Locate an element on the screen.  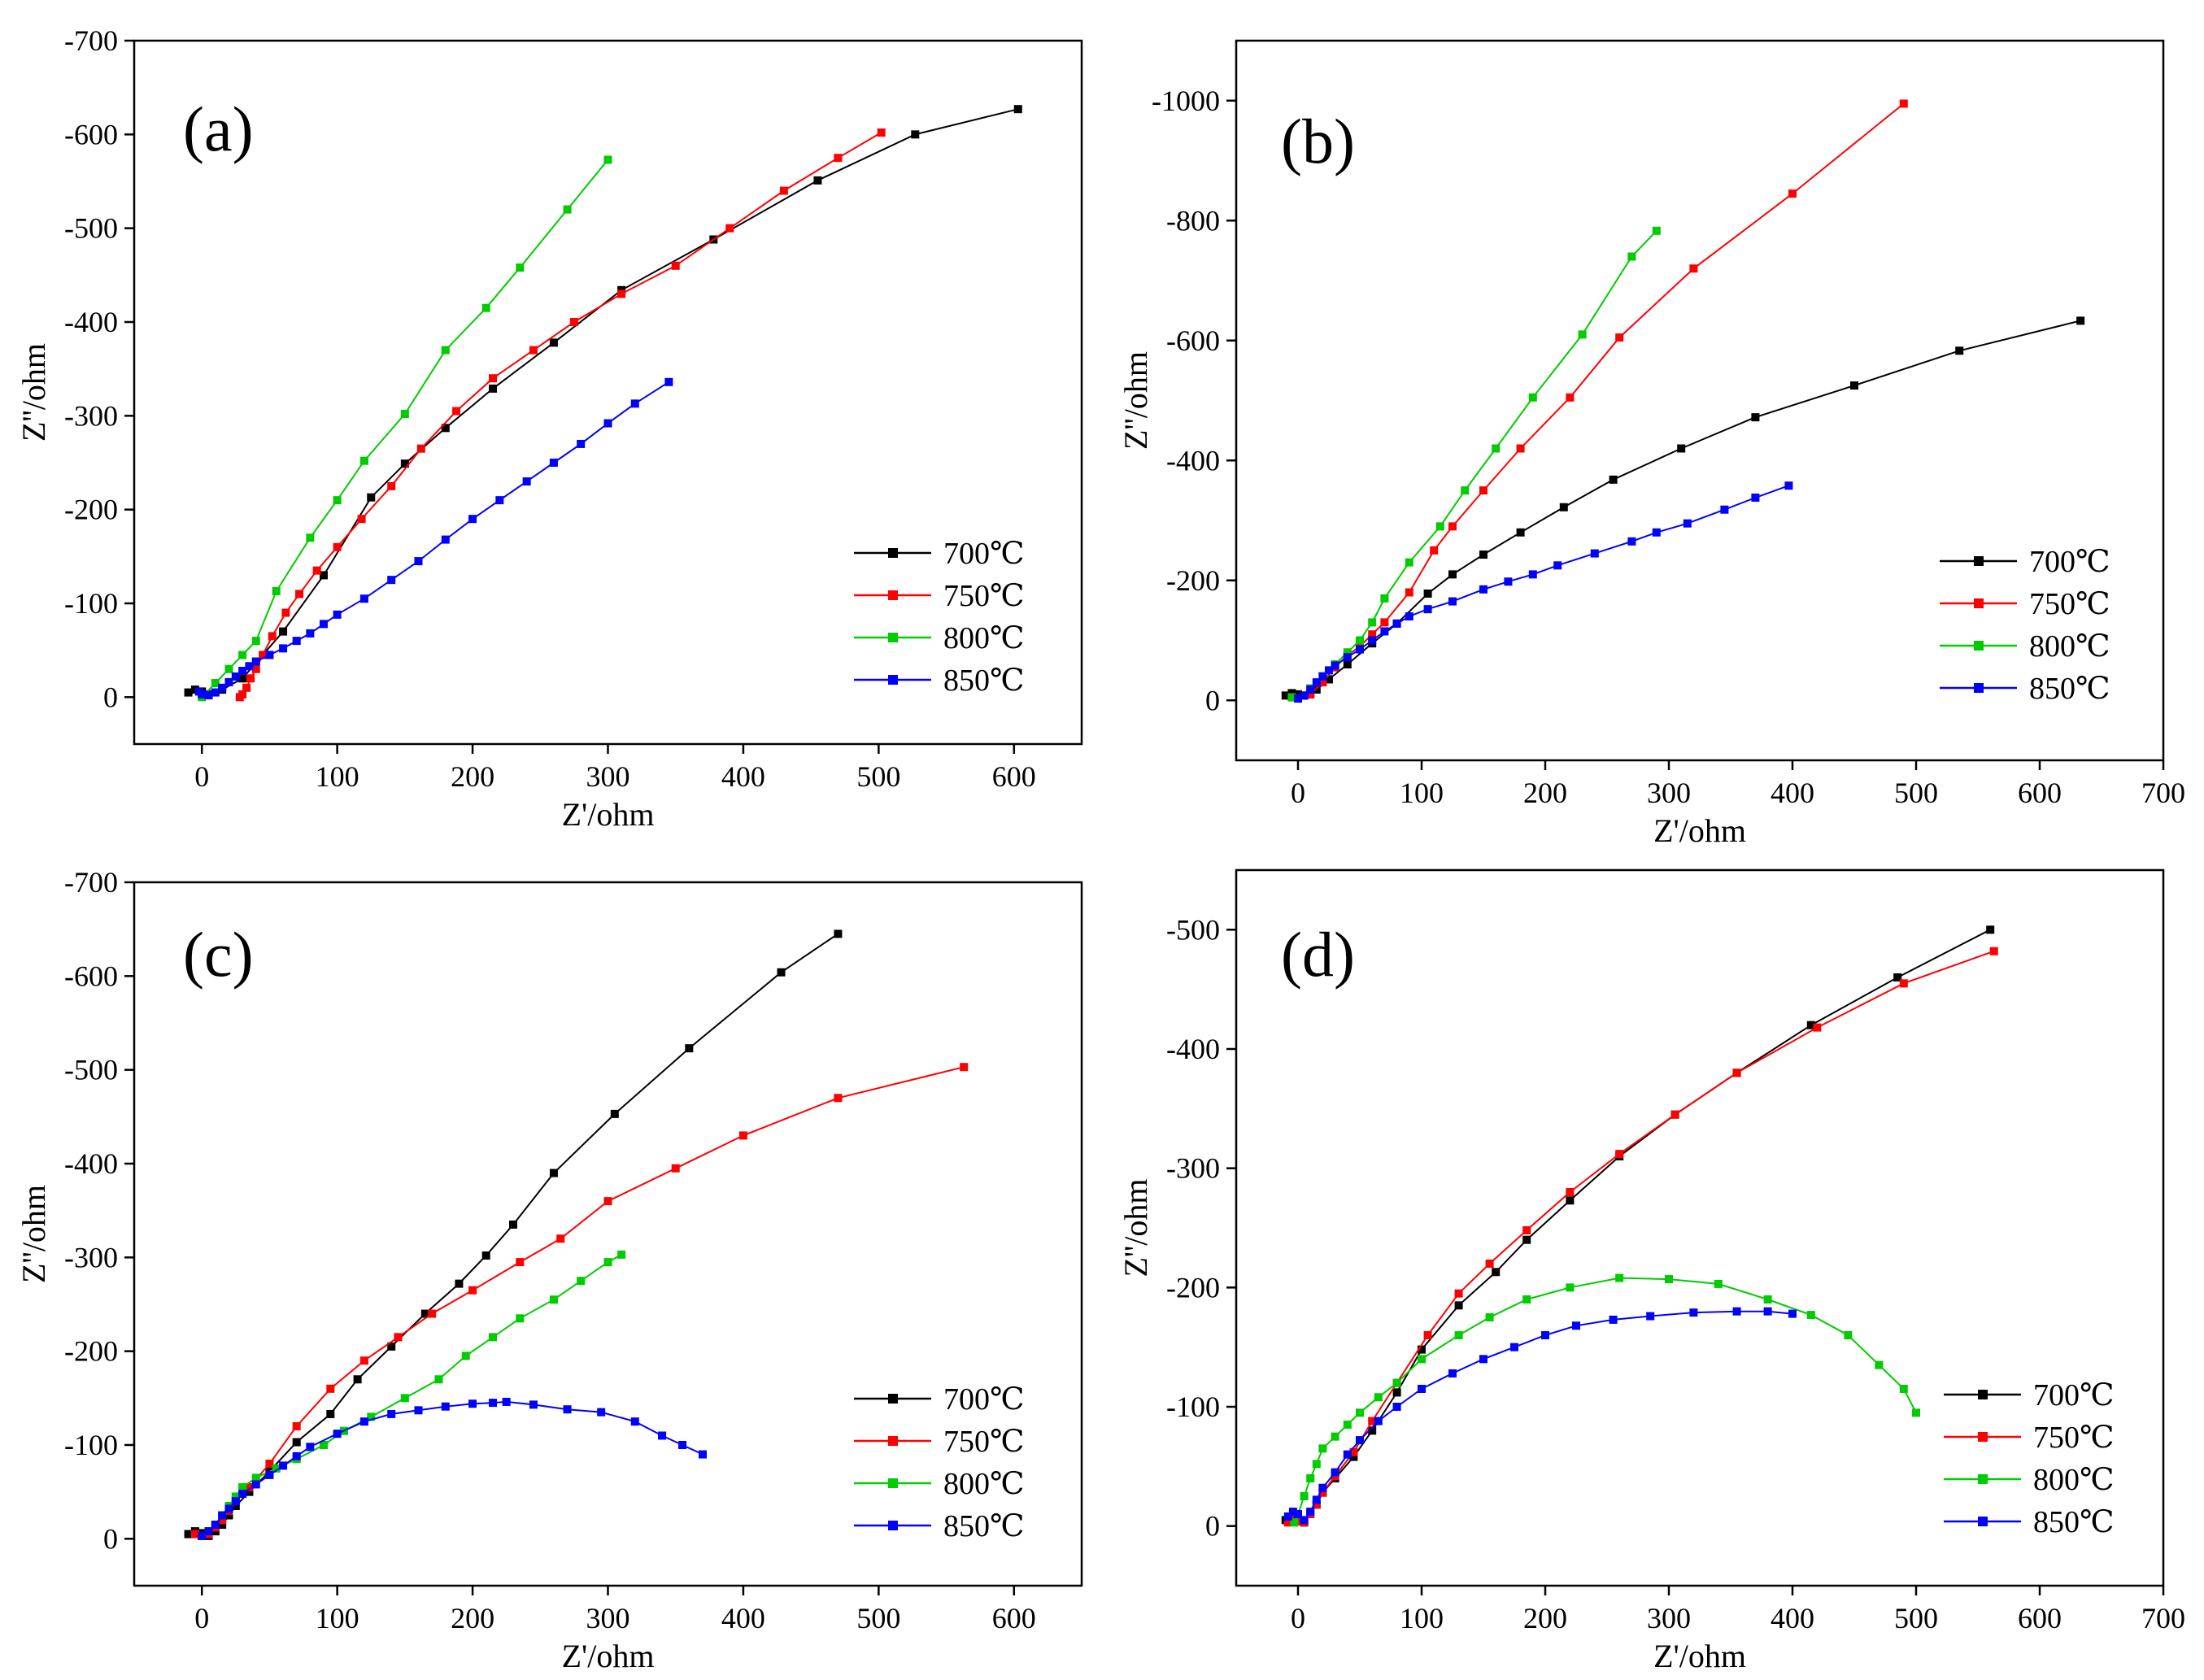
y-tick-label: -400 is located at coordinates (91, 1163).